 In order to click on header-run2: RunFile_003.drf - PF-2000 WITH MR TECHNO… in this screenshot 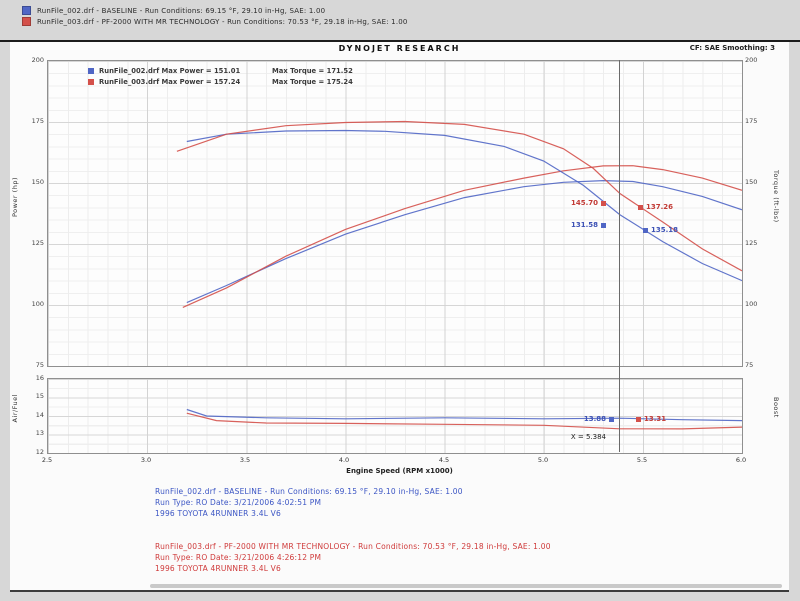, I will do `click(215, 21)`.